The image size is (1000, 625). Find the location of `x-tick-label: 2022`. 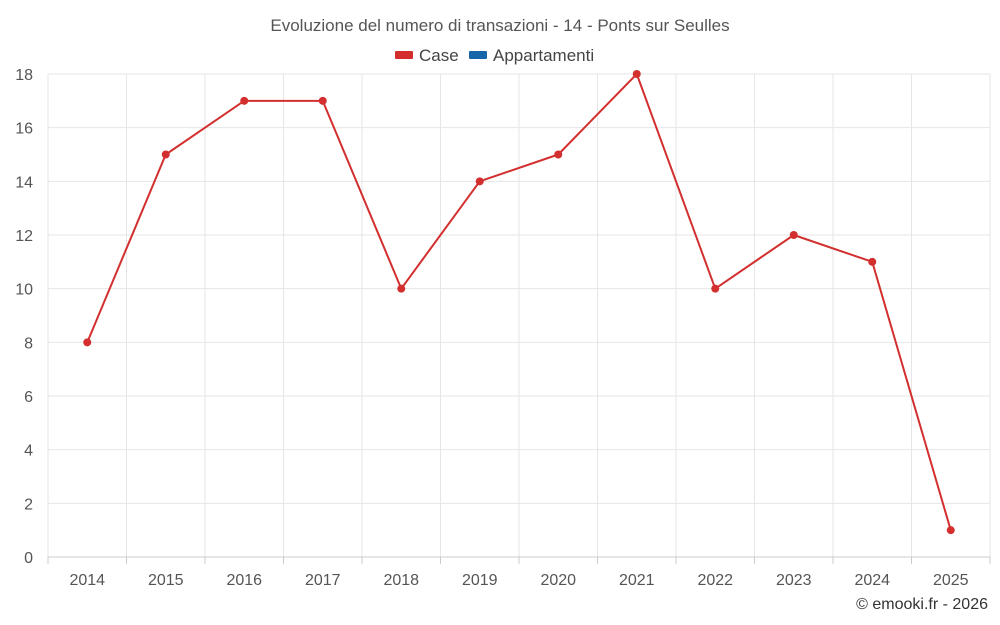

x-tick-label: 2022 is located at coordinates (715, 580).